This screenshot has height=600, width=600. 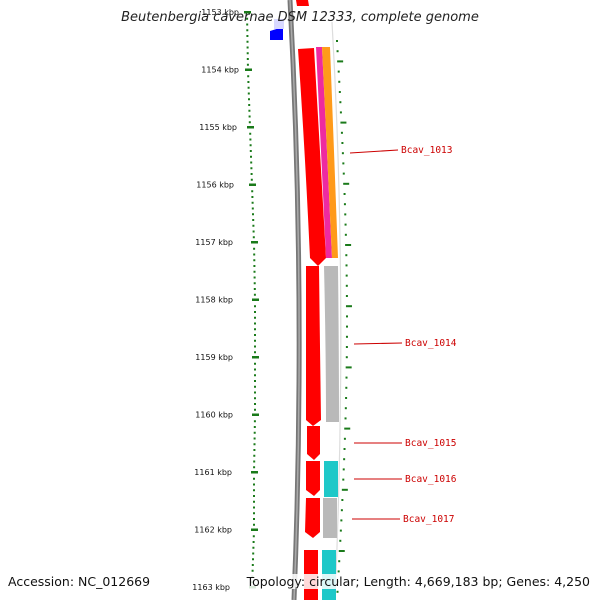 What do you see at coordinates (431, 479) in the screenshot?
I see `gene-label: Bcav_1016` at bounding box center [431, 479].